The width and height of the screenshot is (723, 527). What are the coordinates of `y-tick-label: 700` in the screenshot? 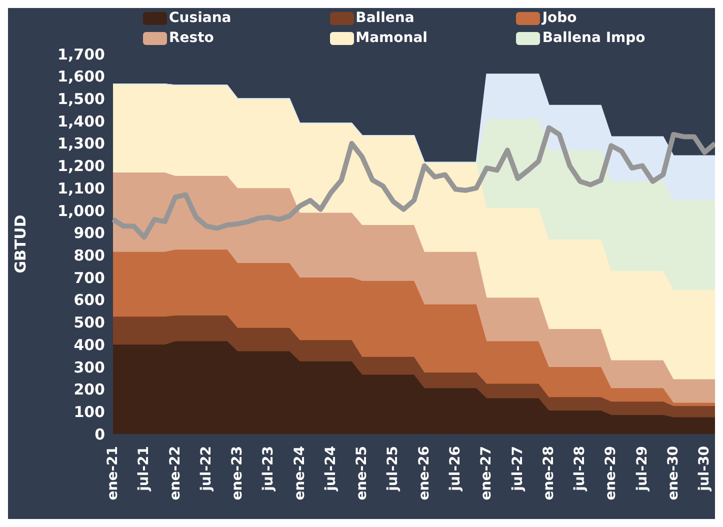 It's located at (89, 277).